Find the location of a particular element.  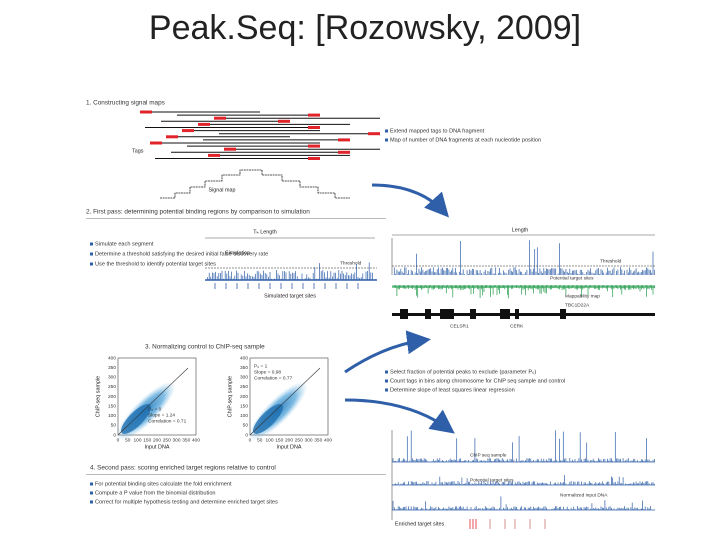

label: Simulate each segment is located at coordinates (124, 244).